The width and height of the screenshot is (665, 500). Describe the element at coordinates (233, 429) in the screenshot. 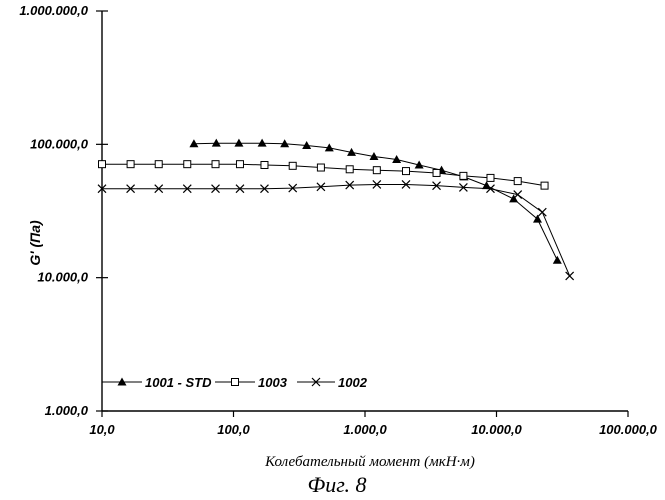

I see `x-tick-label: 100,0` at that location.